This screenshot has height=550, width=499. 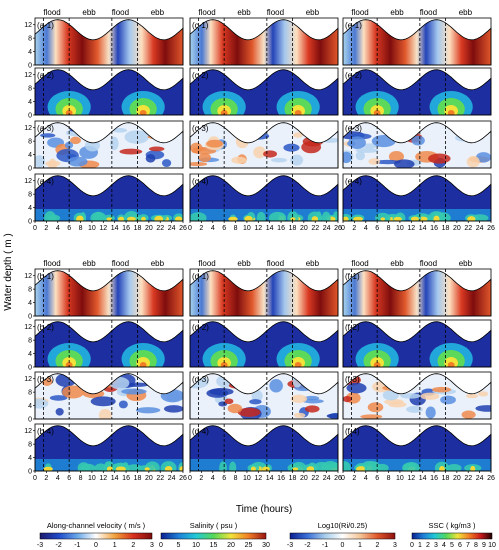 I want to click on panel-label: (b-2), so click(x=45, y=327).